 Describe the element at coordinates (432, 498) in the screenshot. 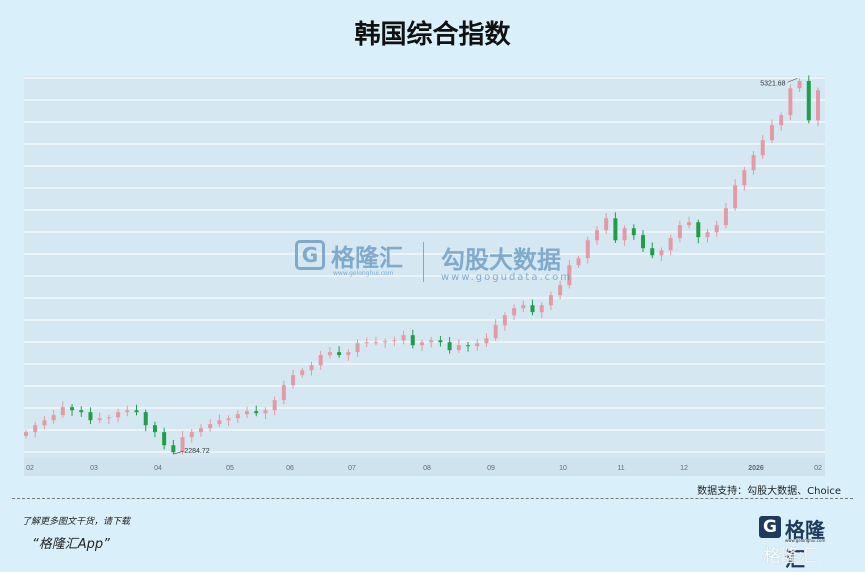

I see `divider` at that location.